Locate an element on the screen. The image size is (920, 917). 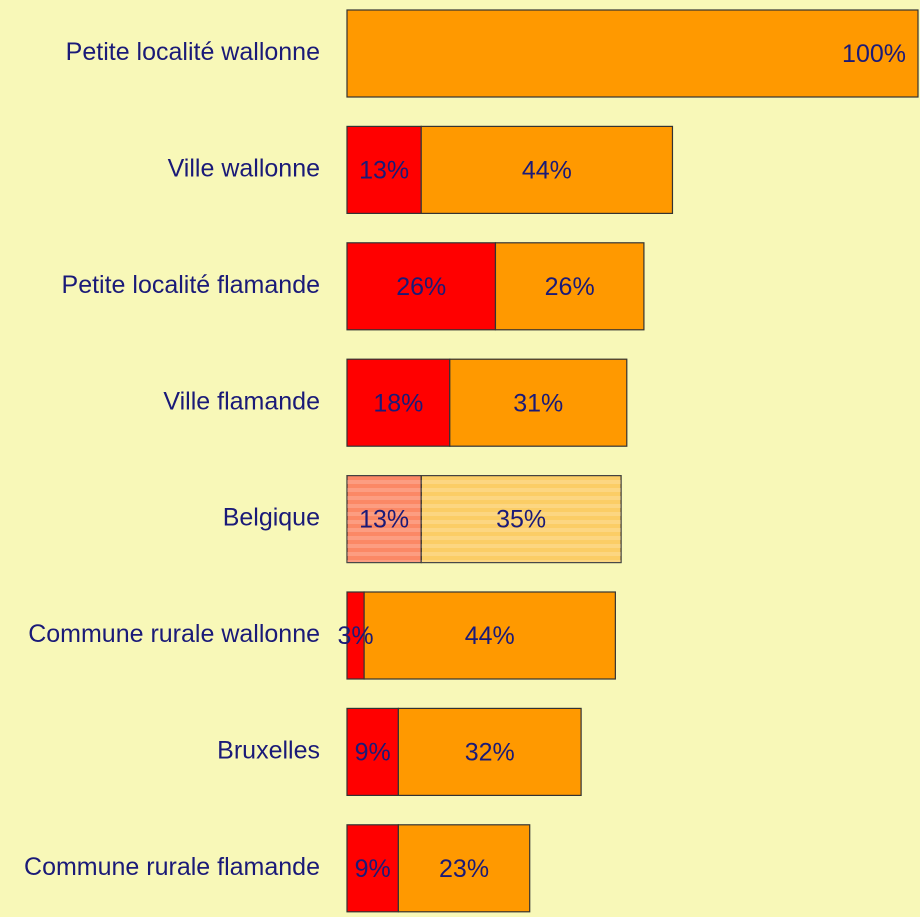
category-label: Petite localité flamande is located at coordinates (191, 285).